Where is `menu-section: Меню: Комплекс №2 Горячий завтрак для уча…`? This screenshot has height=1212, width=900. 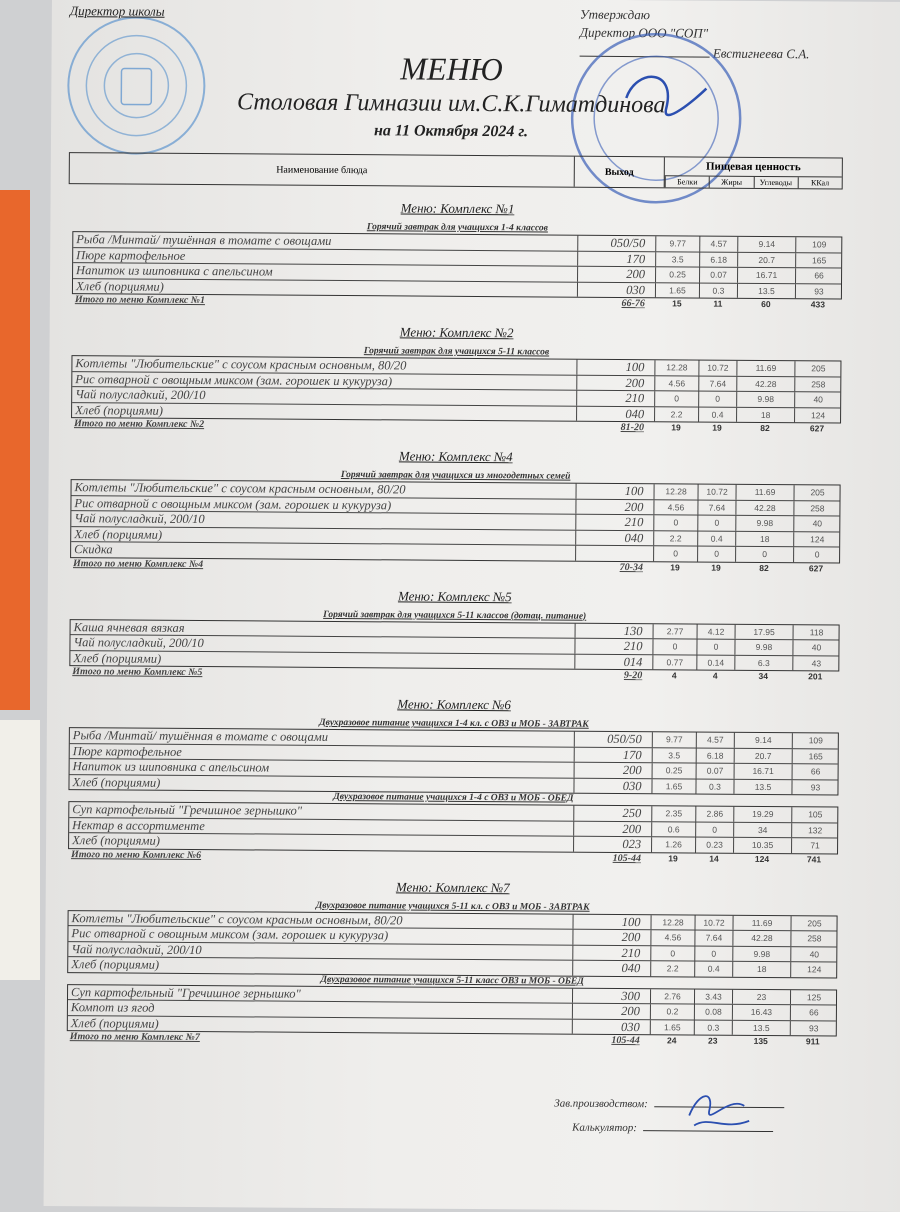 menu-section: Меню: Комплекс №2 Горячий завтрак для уча… is located at coordinates (456, 379).